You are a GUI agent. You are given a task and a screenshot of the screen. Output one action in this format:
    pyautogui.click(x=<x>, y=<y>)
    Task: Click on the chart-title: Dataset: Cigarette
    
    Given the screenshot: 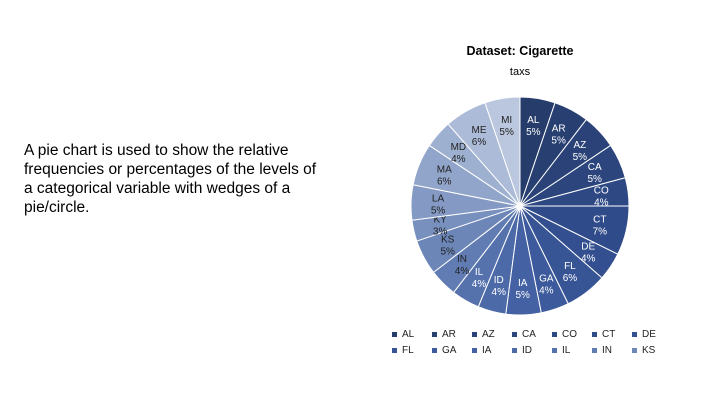 What is the action you would take?
    pyautogui.click(x=520, y=51)
    